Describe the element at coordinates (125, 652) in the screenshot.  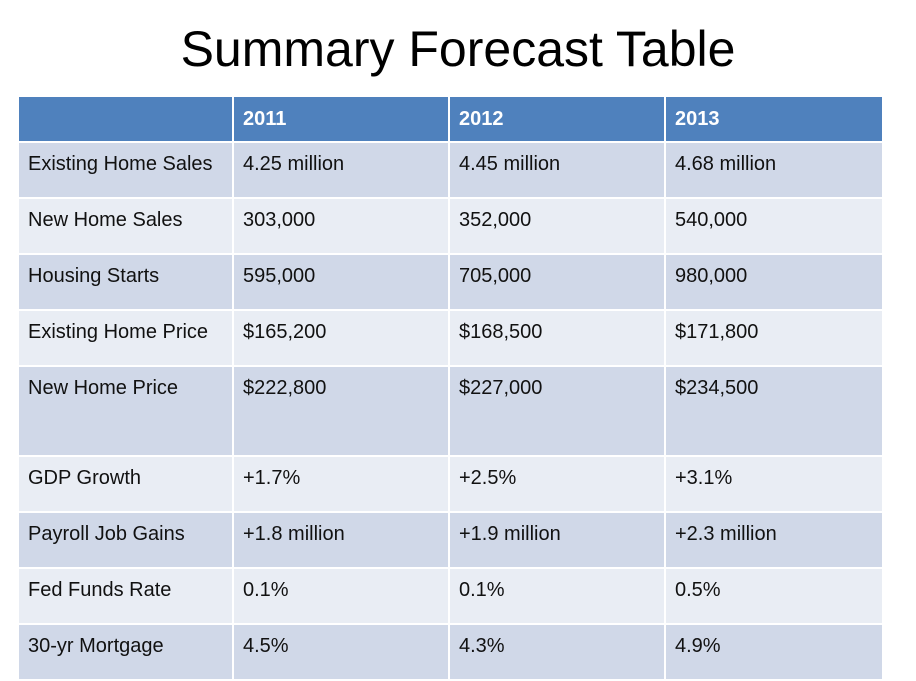
I see `row-label: 30-yr Mortgage` at that location.